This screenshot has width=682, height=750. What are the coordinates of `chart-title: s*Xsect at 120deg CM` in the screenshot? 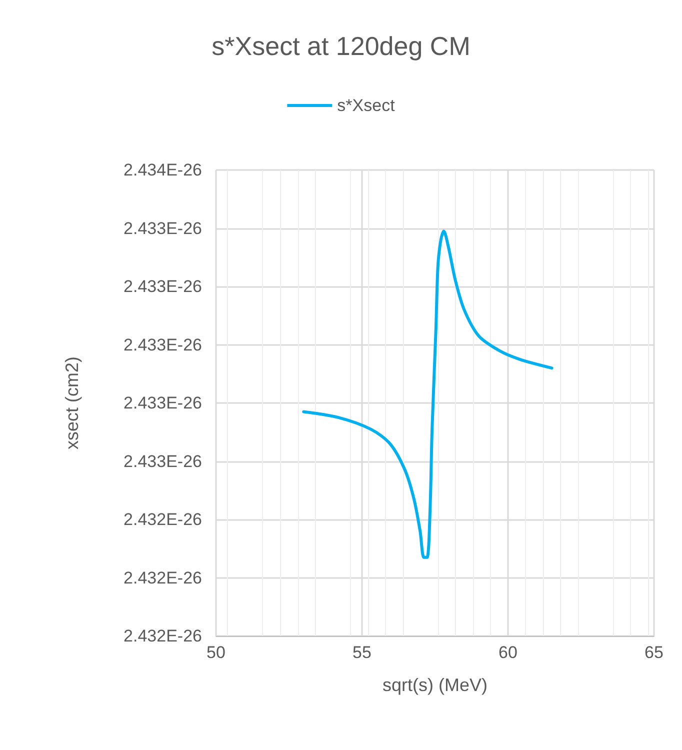 It's located at (341, 46).